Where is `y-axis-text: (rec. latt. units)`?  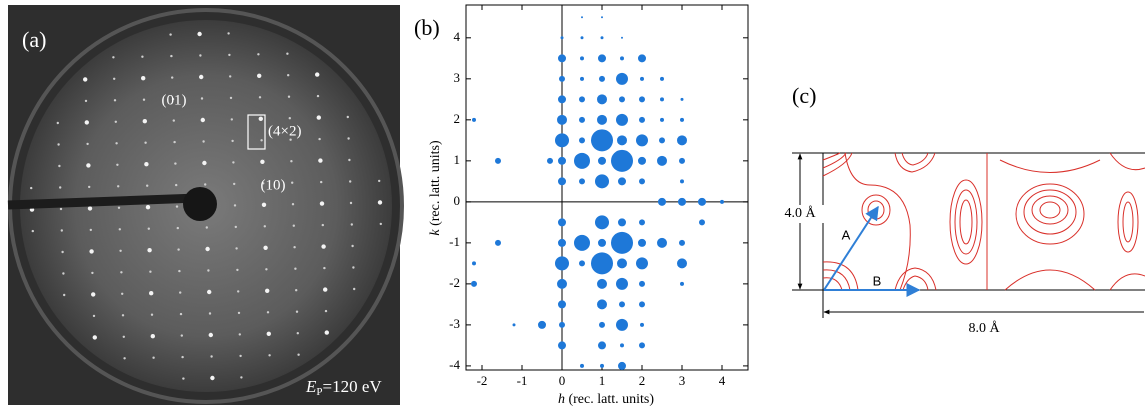 y-axis-text: (rec. latt. units) is located at coordinates (435, 183).